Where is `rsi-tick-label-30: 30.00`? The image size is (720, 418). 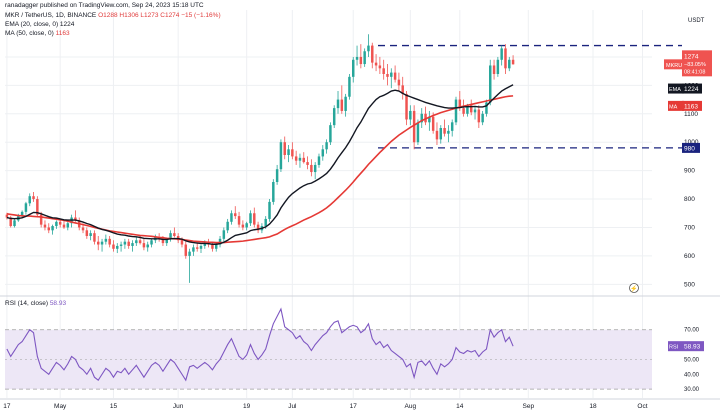
rsi-tick-label-30: 30.00 is located at coordinates (692, 390).